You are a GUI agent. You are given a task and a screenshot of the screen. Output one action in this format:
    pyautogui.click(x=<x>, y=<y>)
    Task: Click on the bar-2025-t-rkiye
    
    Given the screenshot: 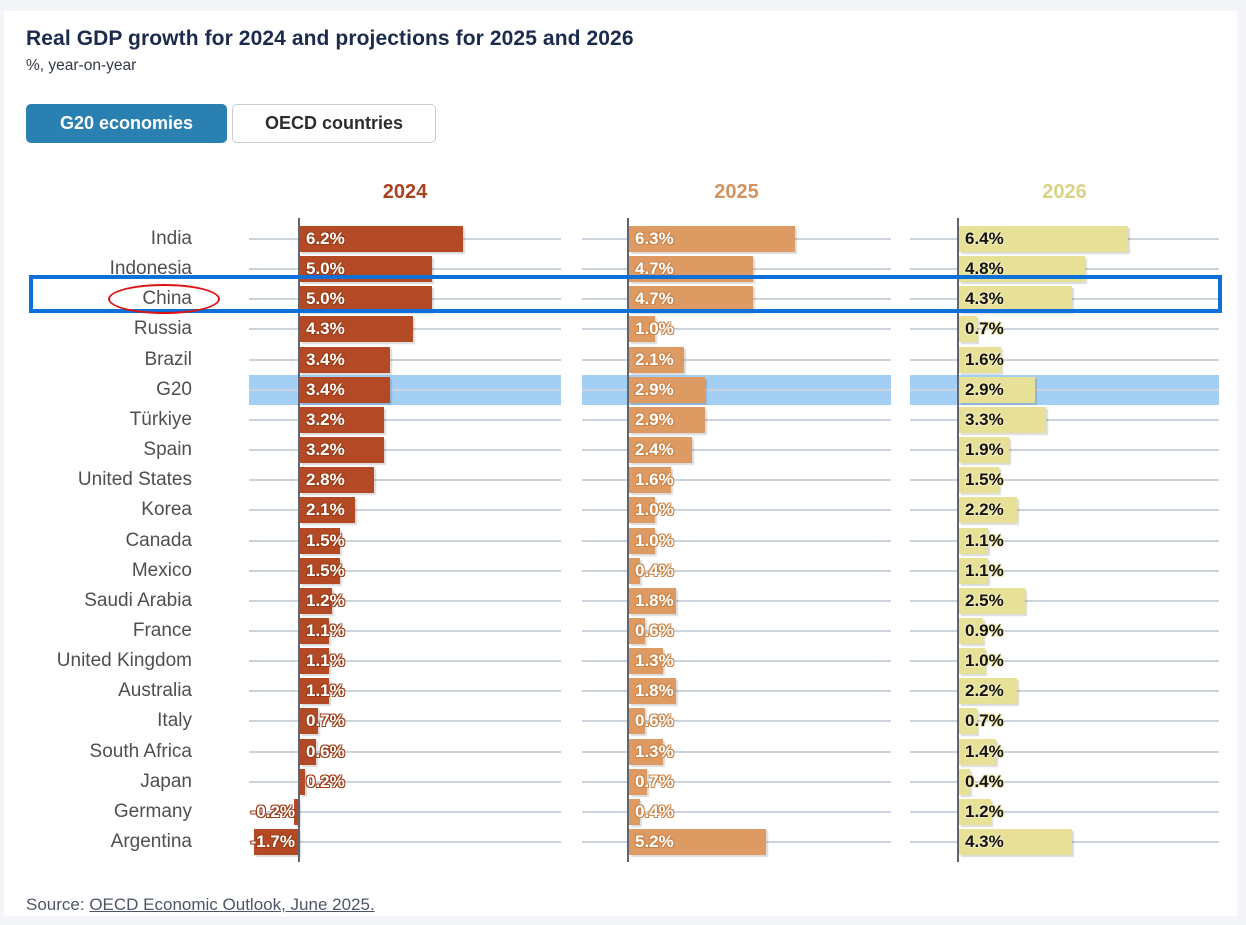 What is the action you would take?
    pyautogui.click(x=667, y=419)
    